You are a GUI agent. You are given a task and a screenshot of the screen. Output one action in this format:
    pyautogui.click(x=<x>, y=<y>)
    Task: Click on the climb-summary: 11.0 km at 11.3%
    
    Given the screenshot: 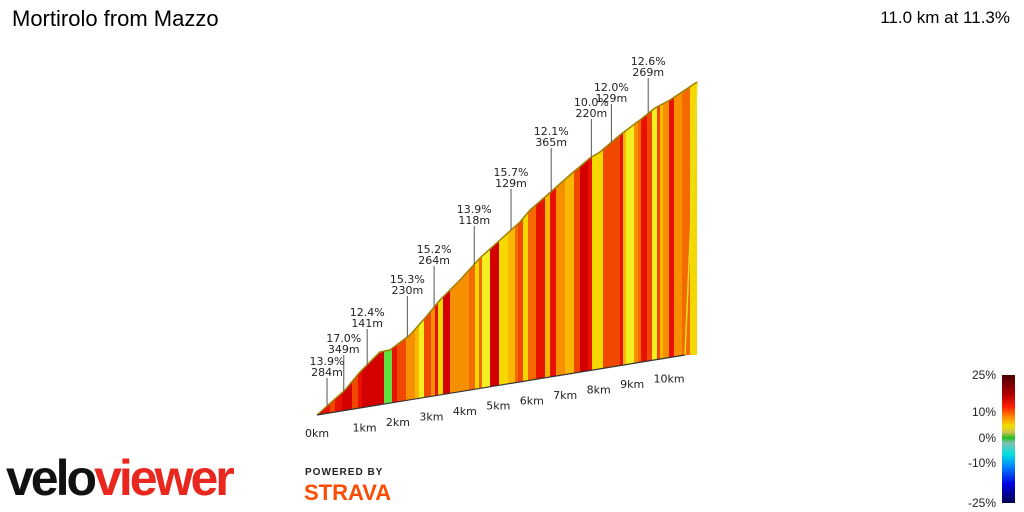 What is the action you would take?
    pyautogui.click(x=945, y=17)
    